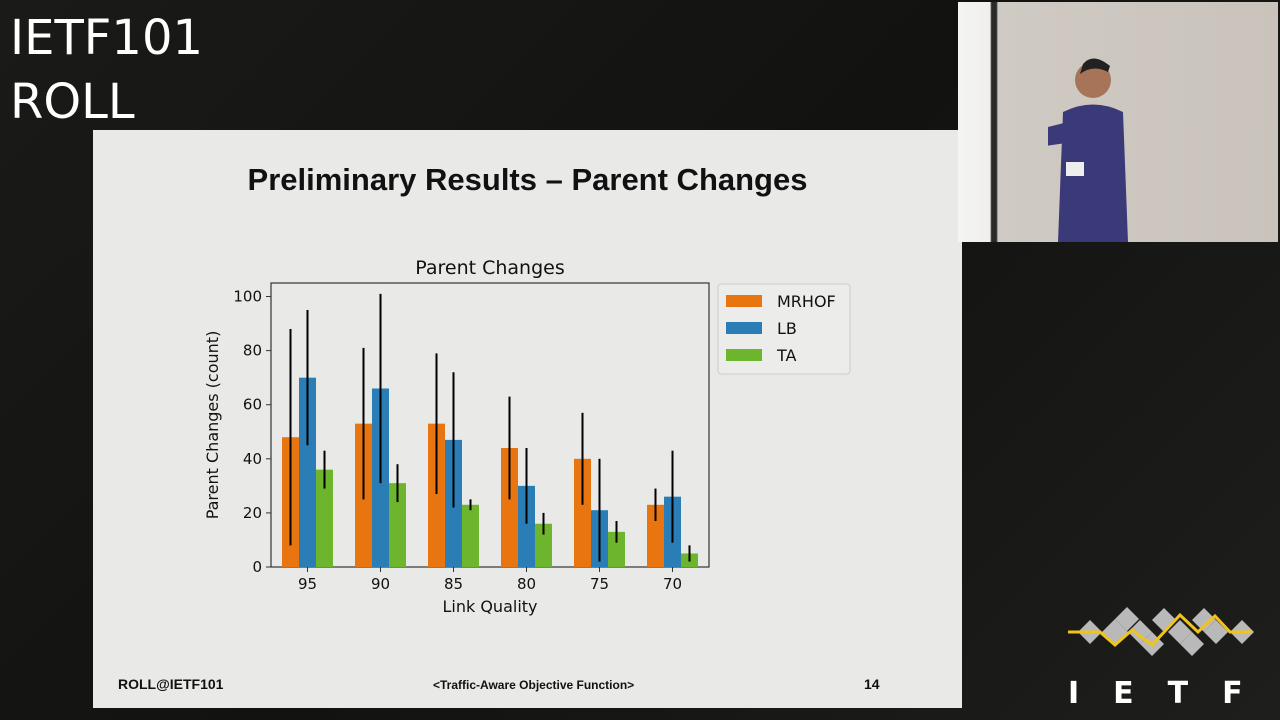  What do you see at coordinates (872, 684) in the screenshot?
I see `page-number: 14` at bounding box center [872, 684].